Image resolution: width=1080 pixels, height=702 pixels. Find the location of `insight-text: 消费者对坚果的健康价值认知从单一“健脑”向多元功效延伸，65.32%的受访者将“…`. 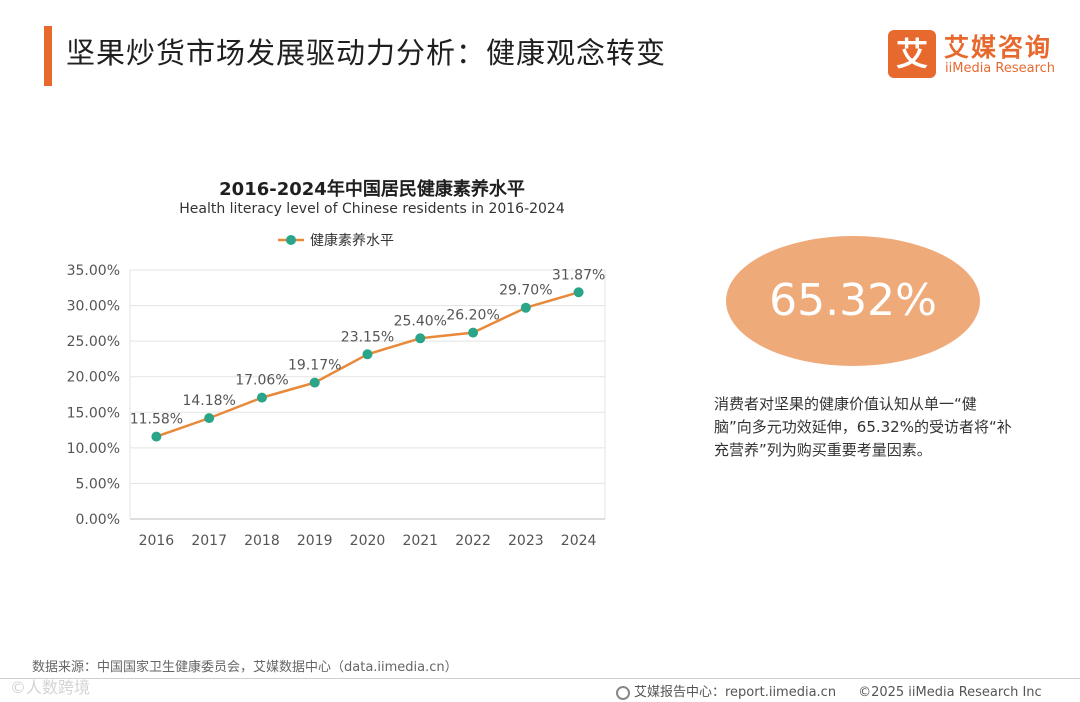

insight-text: 消费者对坚果的健康价值认知从单一“健脑”向多元功效延伸，65.32%的受访者将“… is located at coordinates (863, 427).